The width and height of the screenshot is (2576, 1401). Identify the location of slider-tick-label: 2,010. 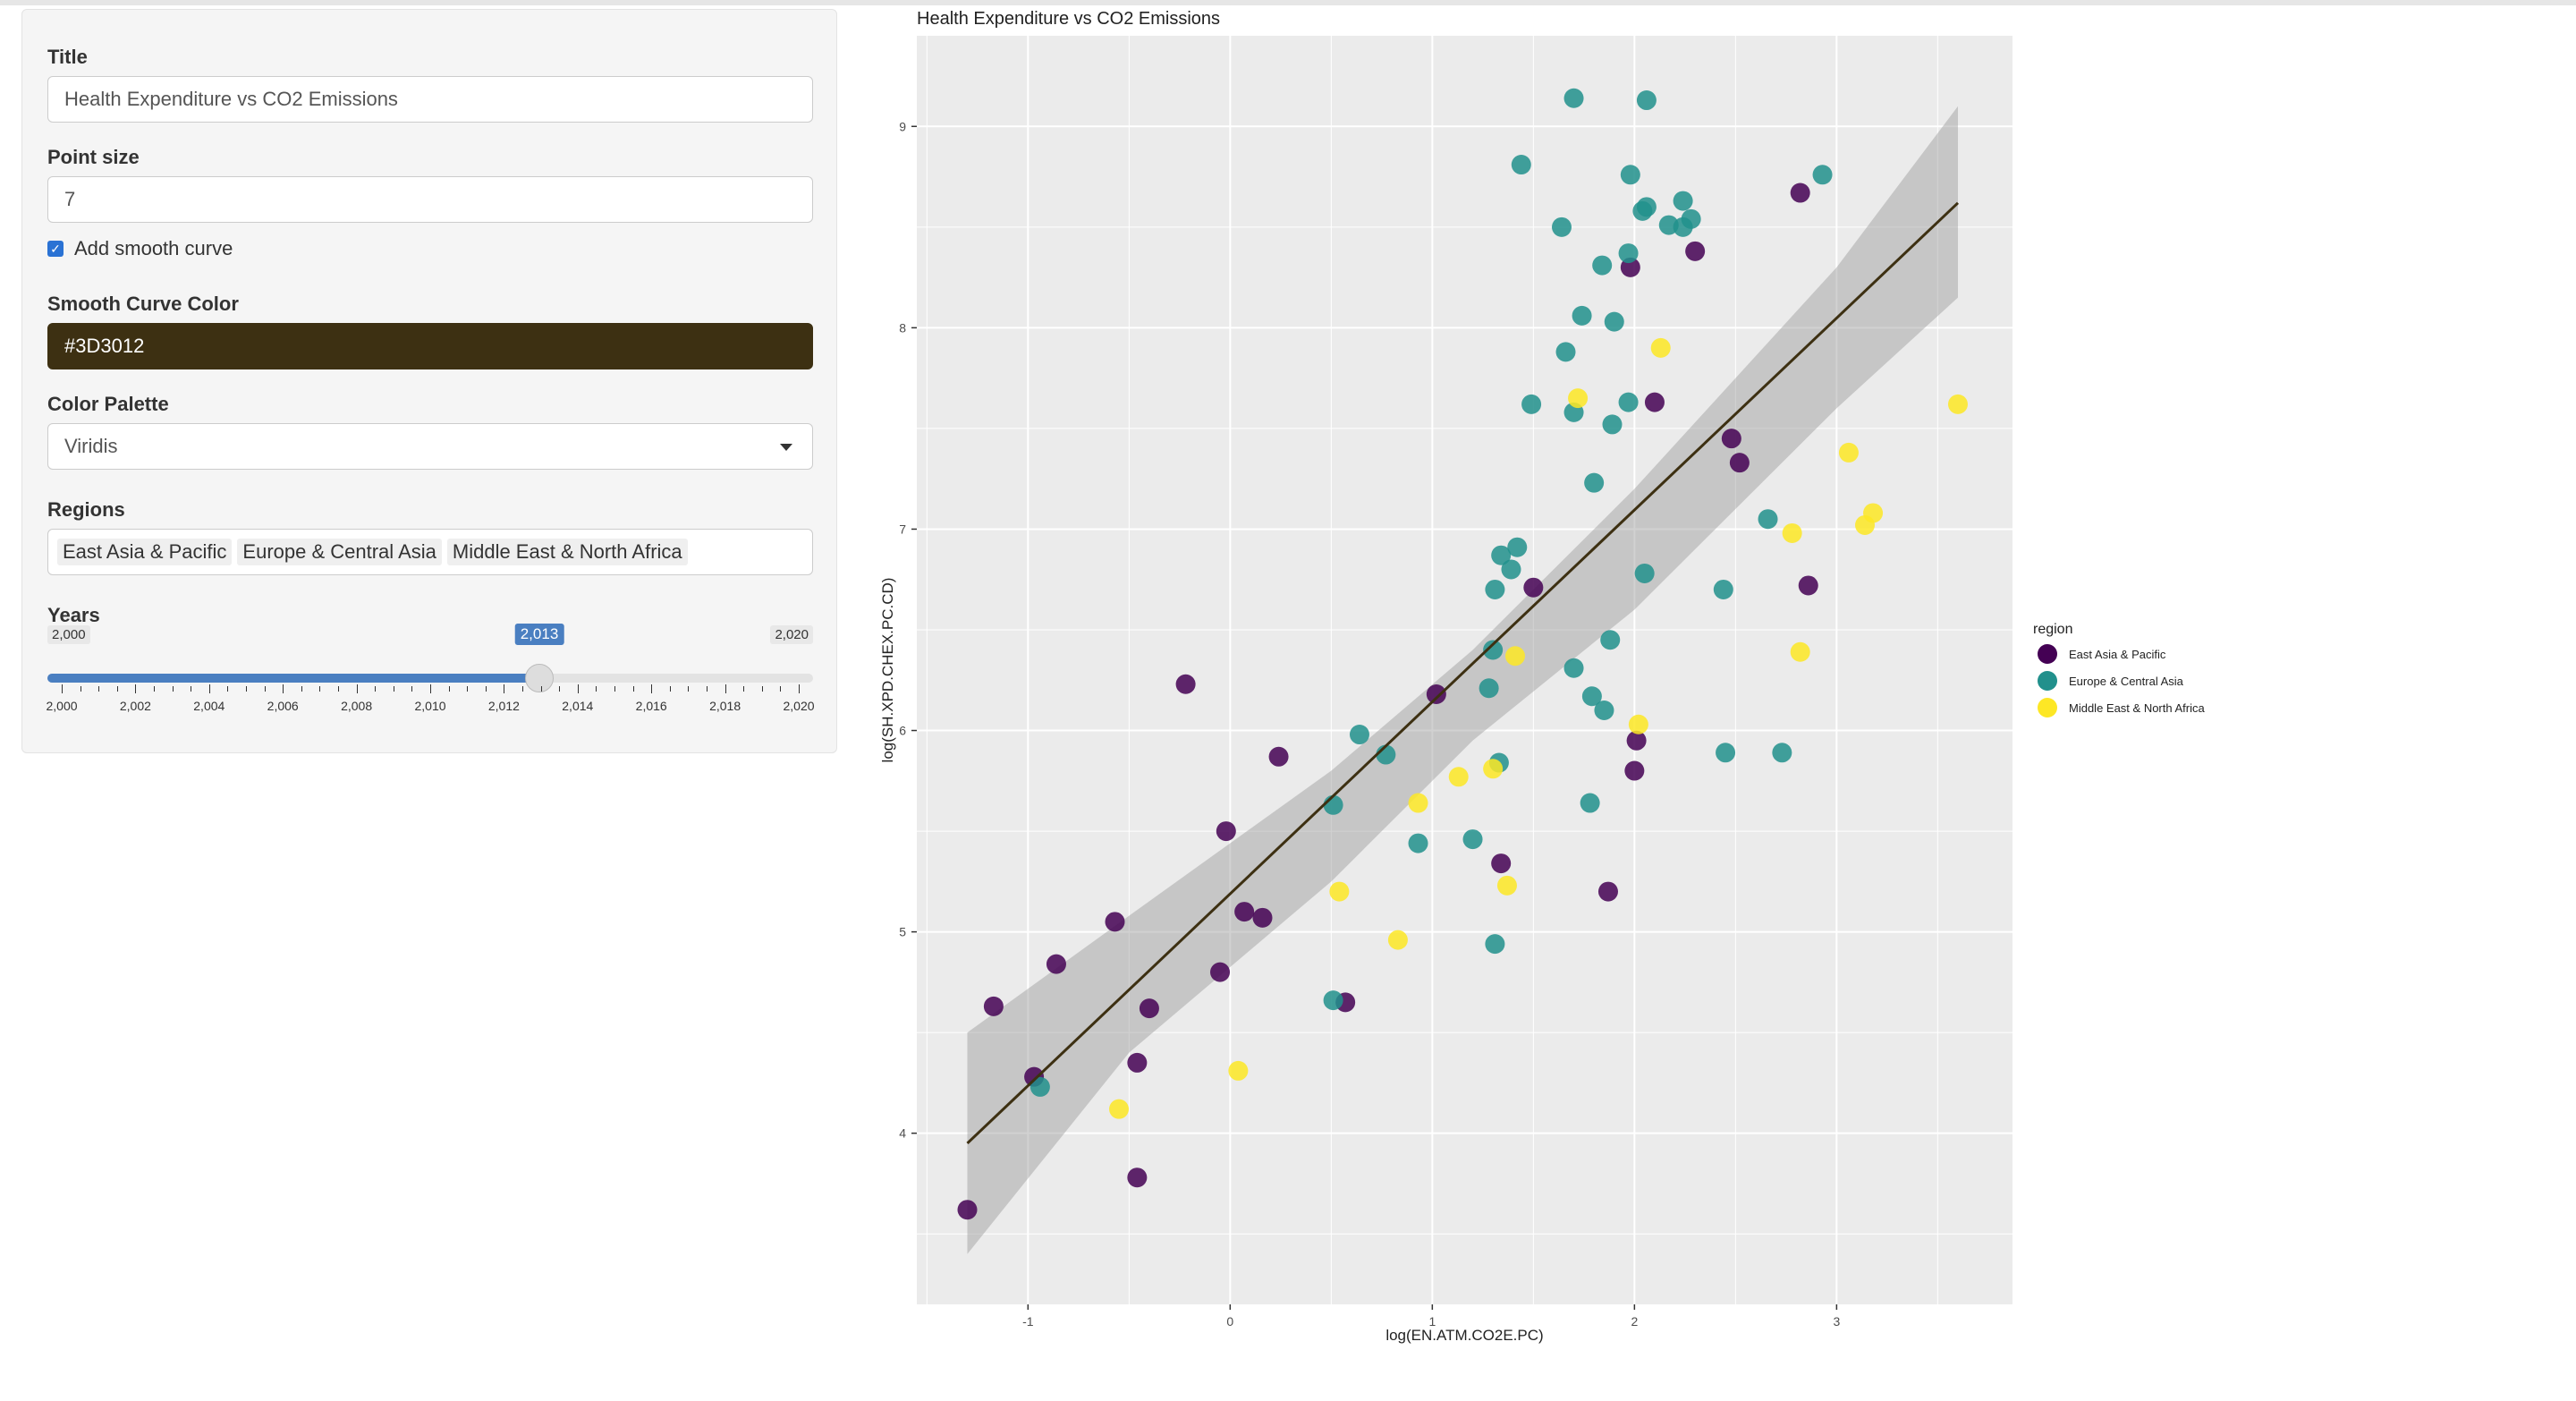
(430, 706).